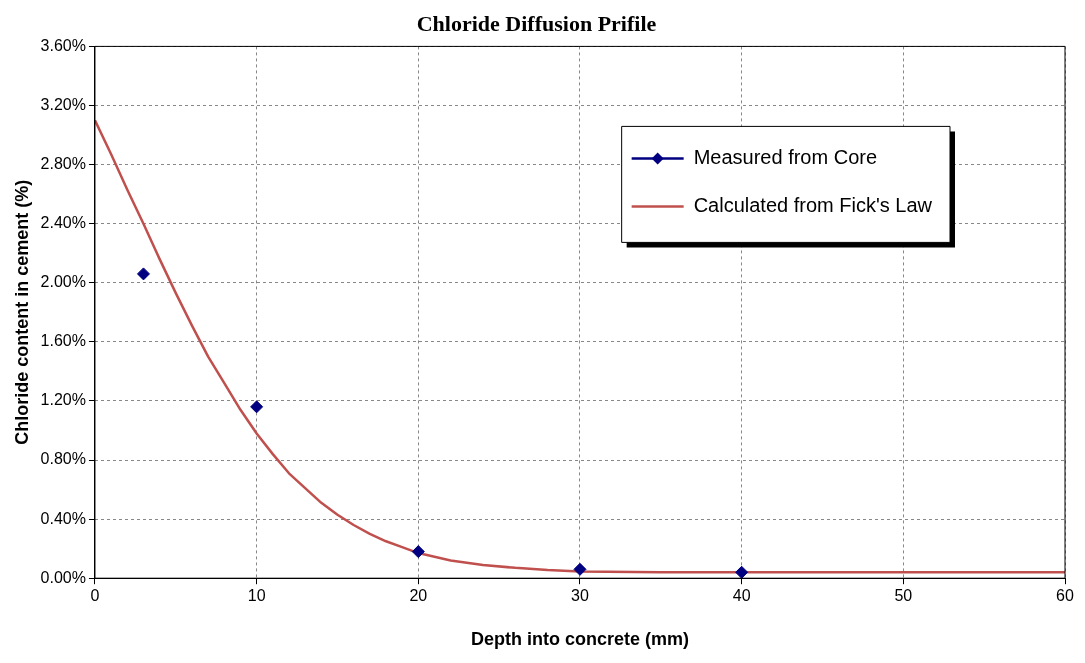  What do you see at coordinates (95, 596) in the screenshot?
I see `x-tick-label: 0` at bounding box center [95, 596].